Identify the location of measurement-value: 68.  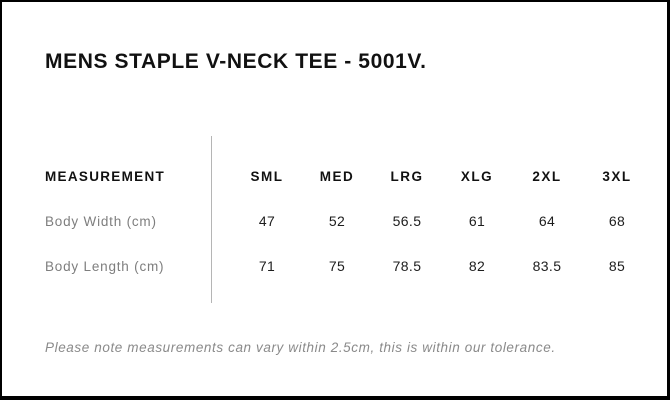
(617, 221).